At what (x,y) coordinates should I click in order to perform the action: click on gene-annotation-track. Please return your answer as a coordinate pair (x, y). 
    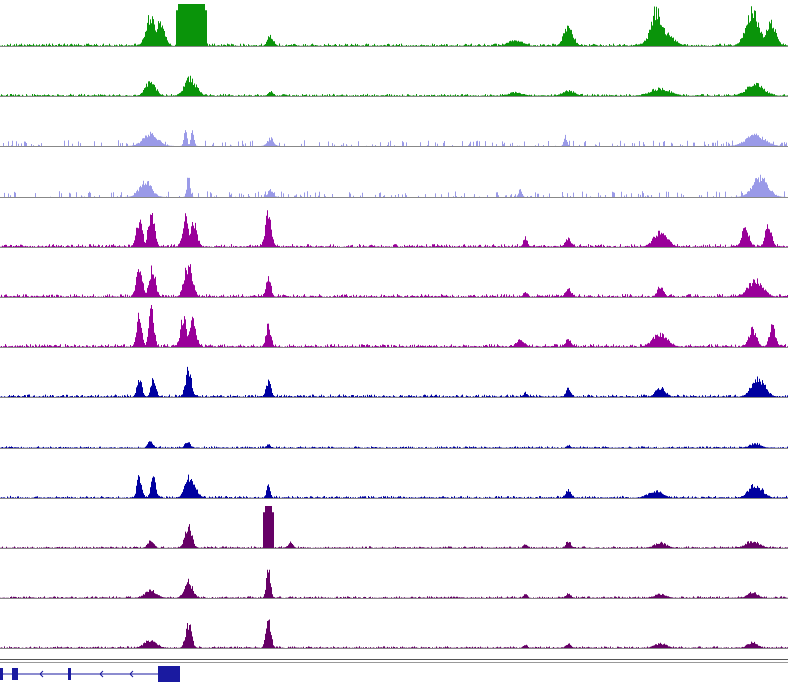
    Looking at the image, I should click on (394, 670).